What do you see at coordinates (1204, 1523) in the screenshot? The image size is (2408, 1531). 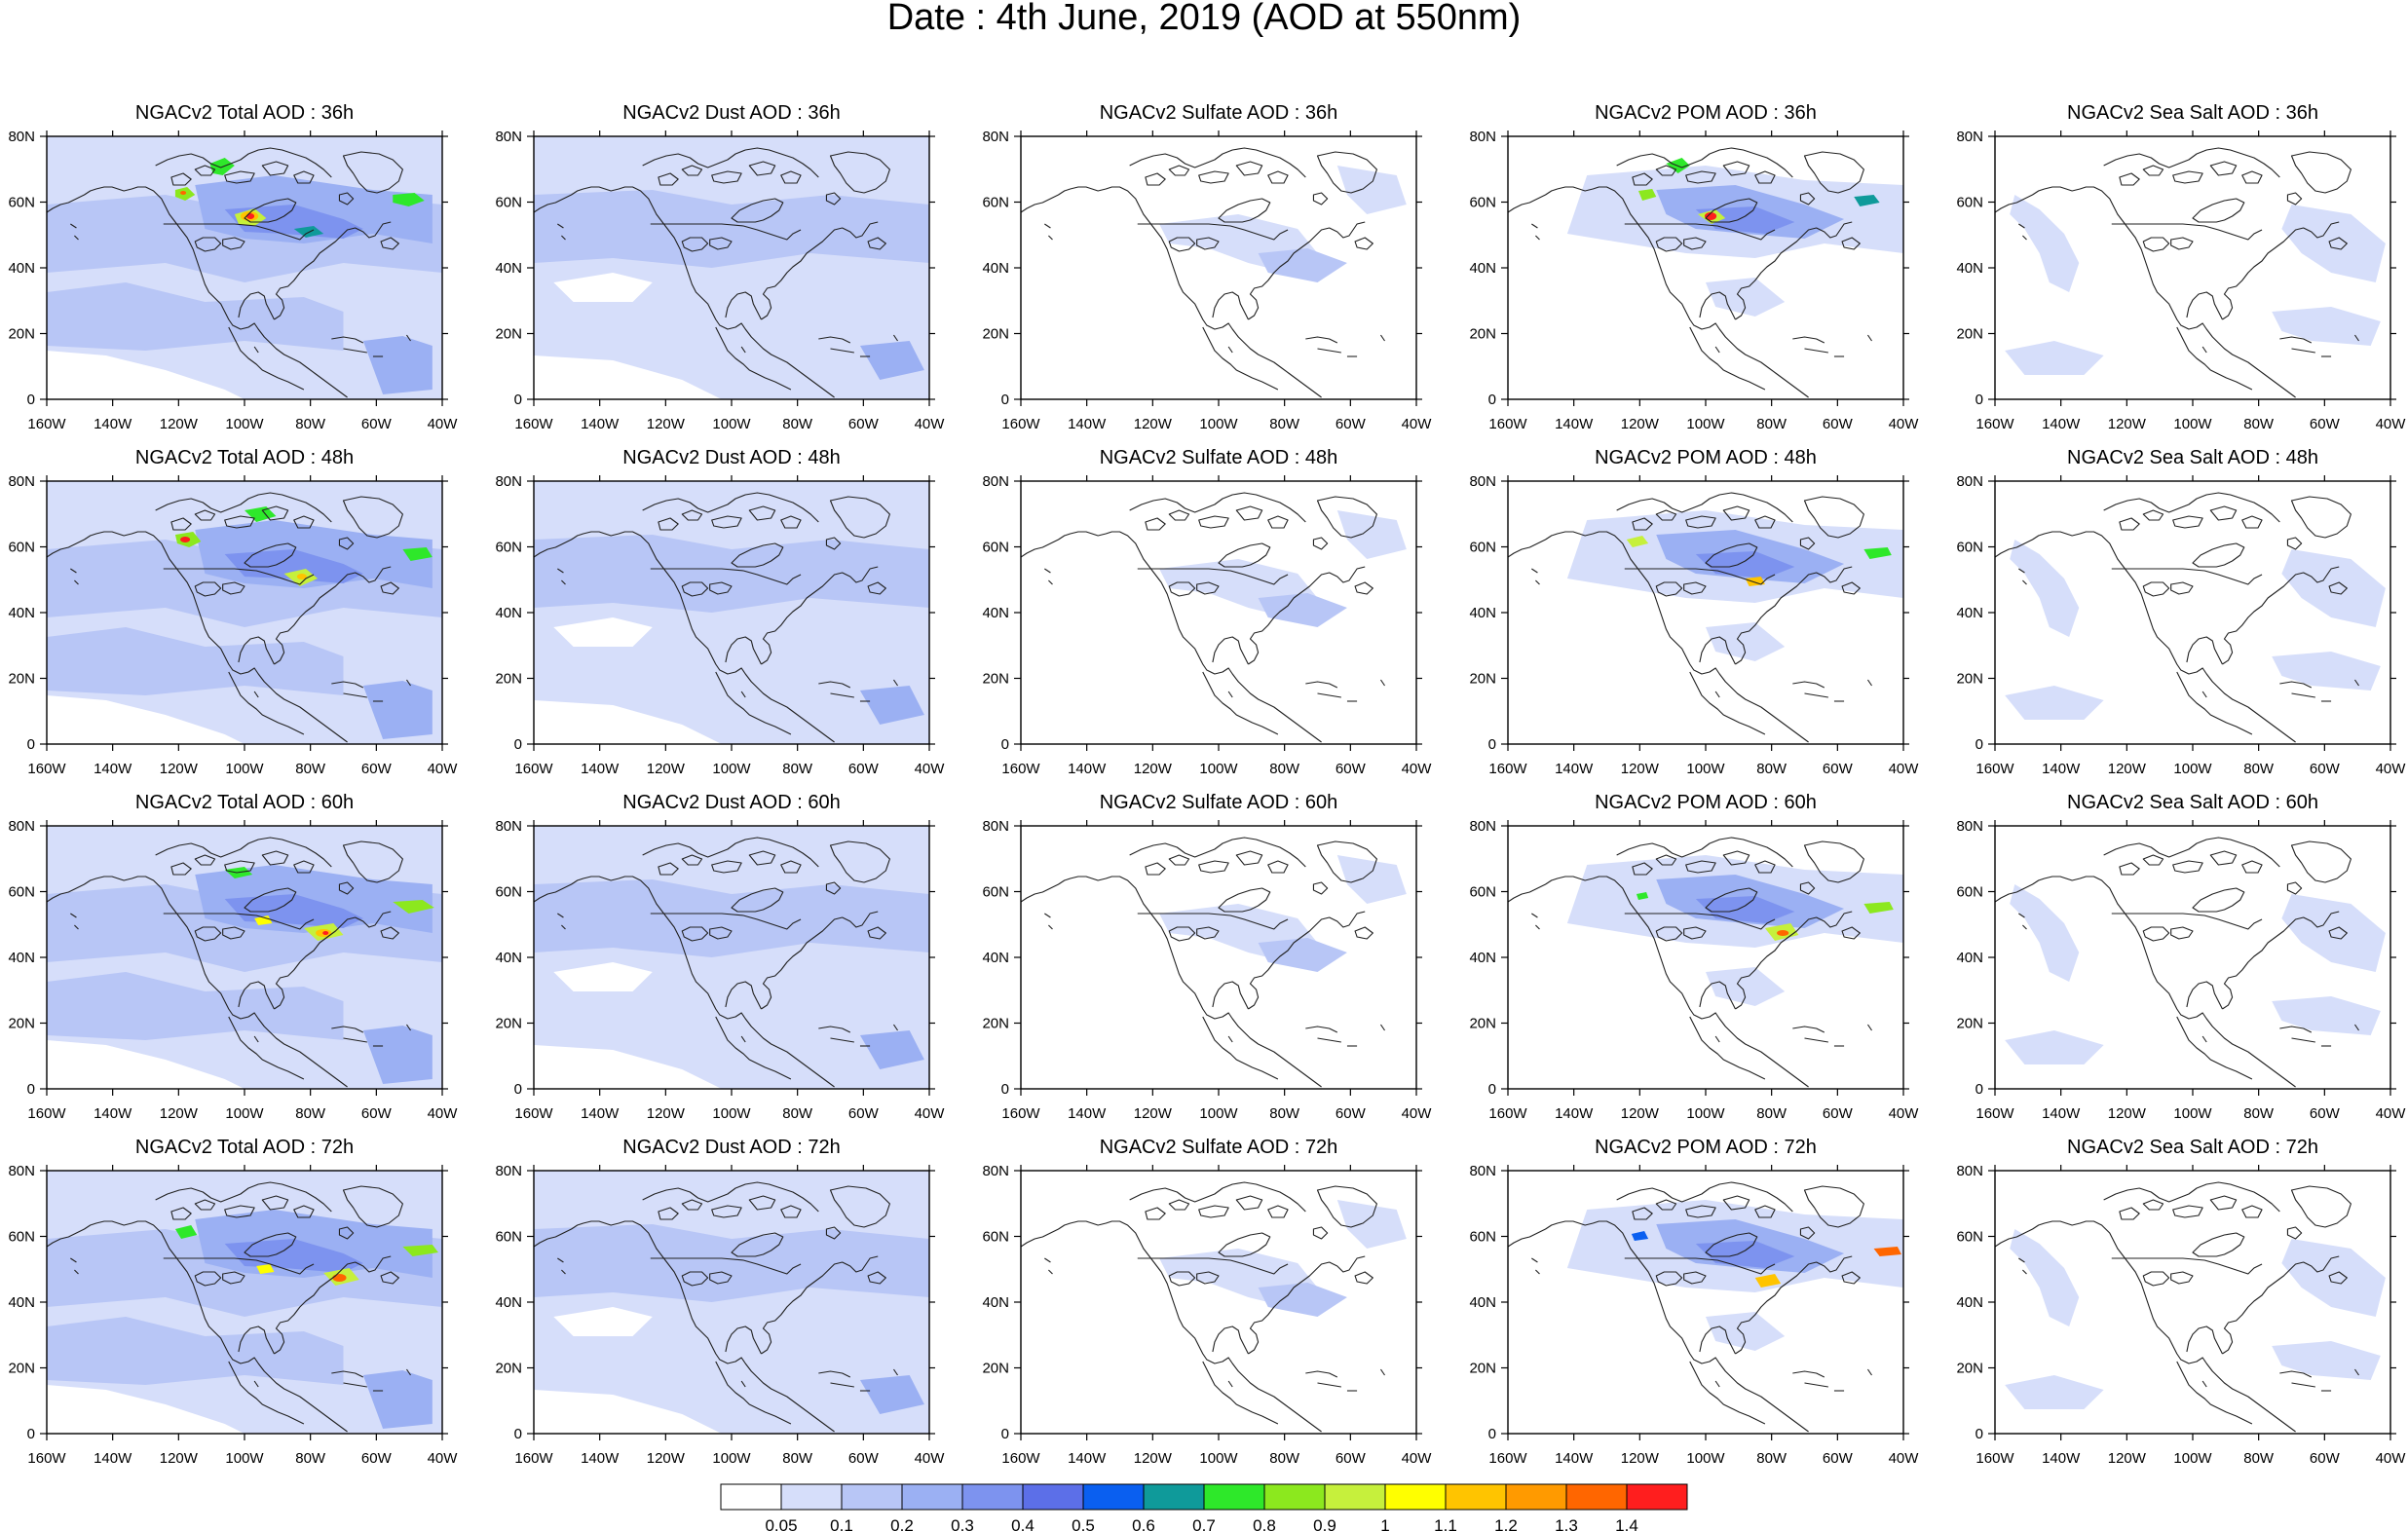 I see `colorbar-label: 0.7` at bounding box center [1204, 1523].